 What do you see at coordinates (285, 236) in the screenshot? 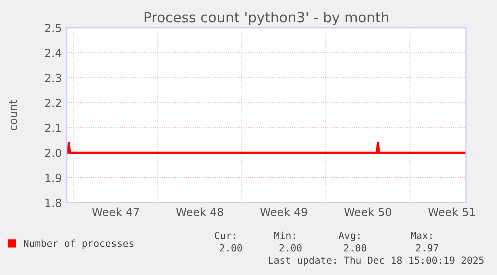
I see `text: Min:` at bounding box center [285, 236].